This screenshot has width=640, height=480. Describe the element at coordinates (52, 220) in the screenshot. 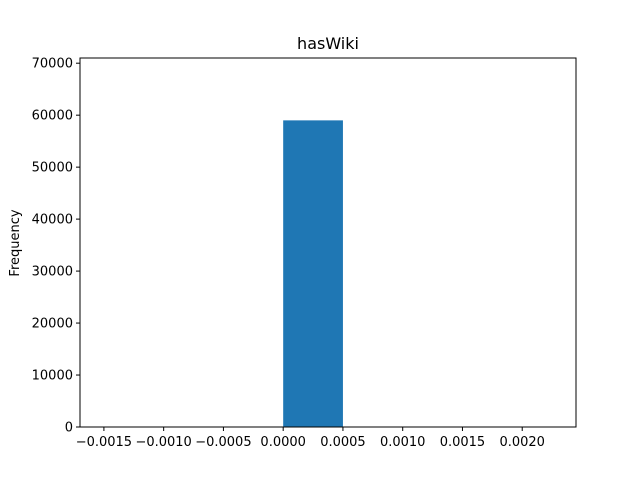

I see `y-tick-label: 40000` at that location.